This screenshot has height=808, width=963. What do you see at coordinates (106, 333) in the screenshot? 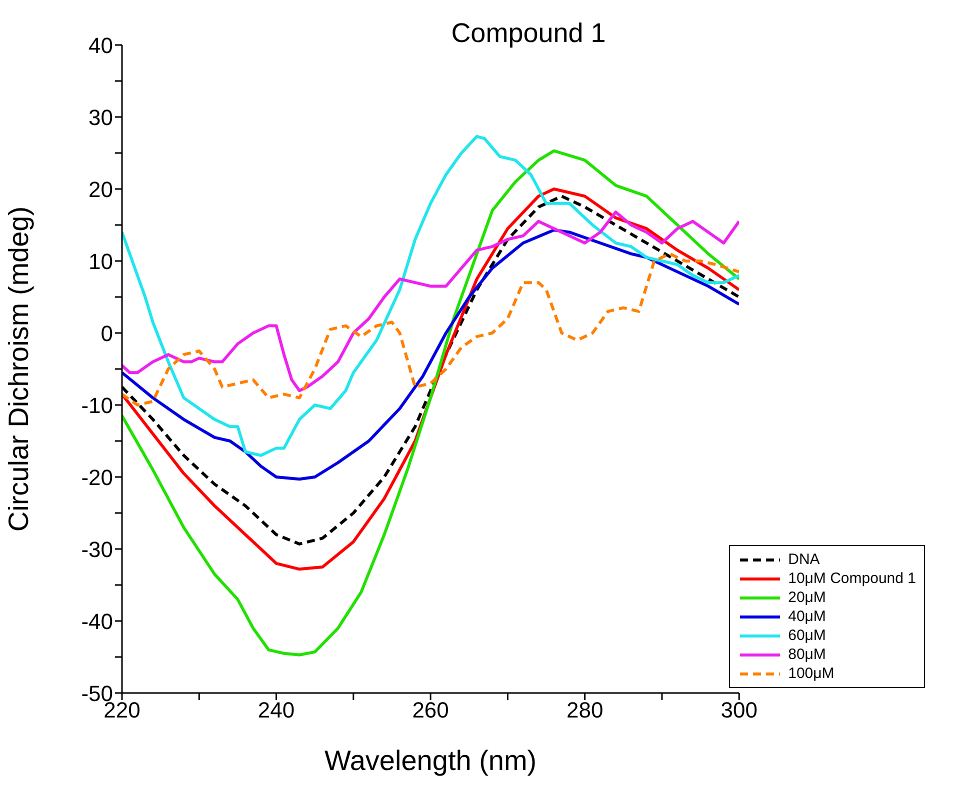
I see `y-tick-label: 0` at bounding box center [106, 333].